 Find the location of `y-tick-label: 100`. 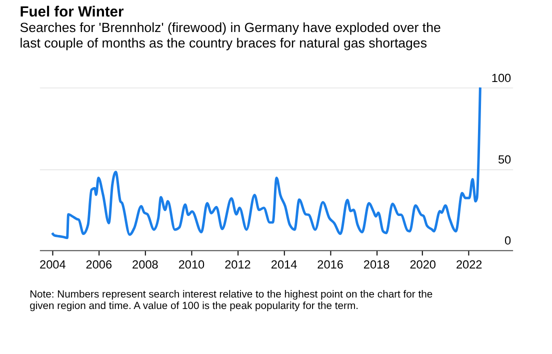

y-tick-label: 100 is located at coordinates (501, 78).